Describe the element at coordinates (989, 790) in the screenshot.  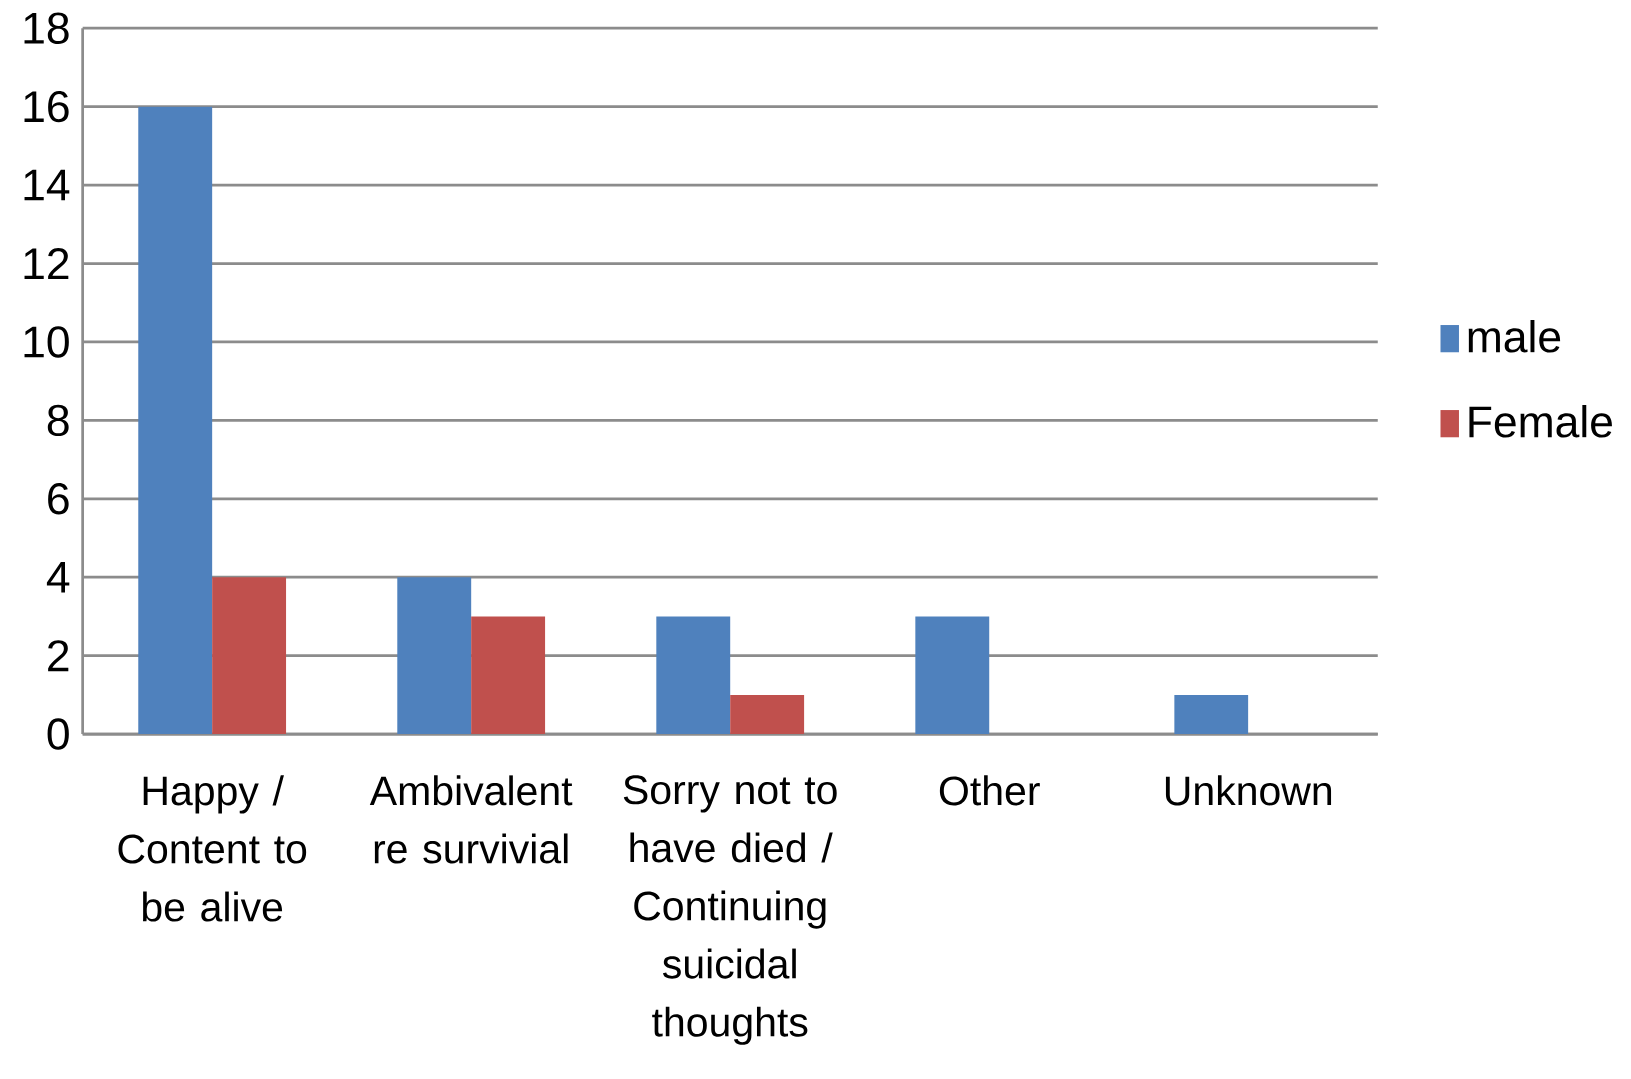
I see `x-tick-label: Other` at that location.